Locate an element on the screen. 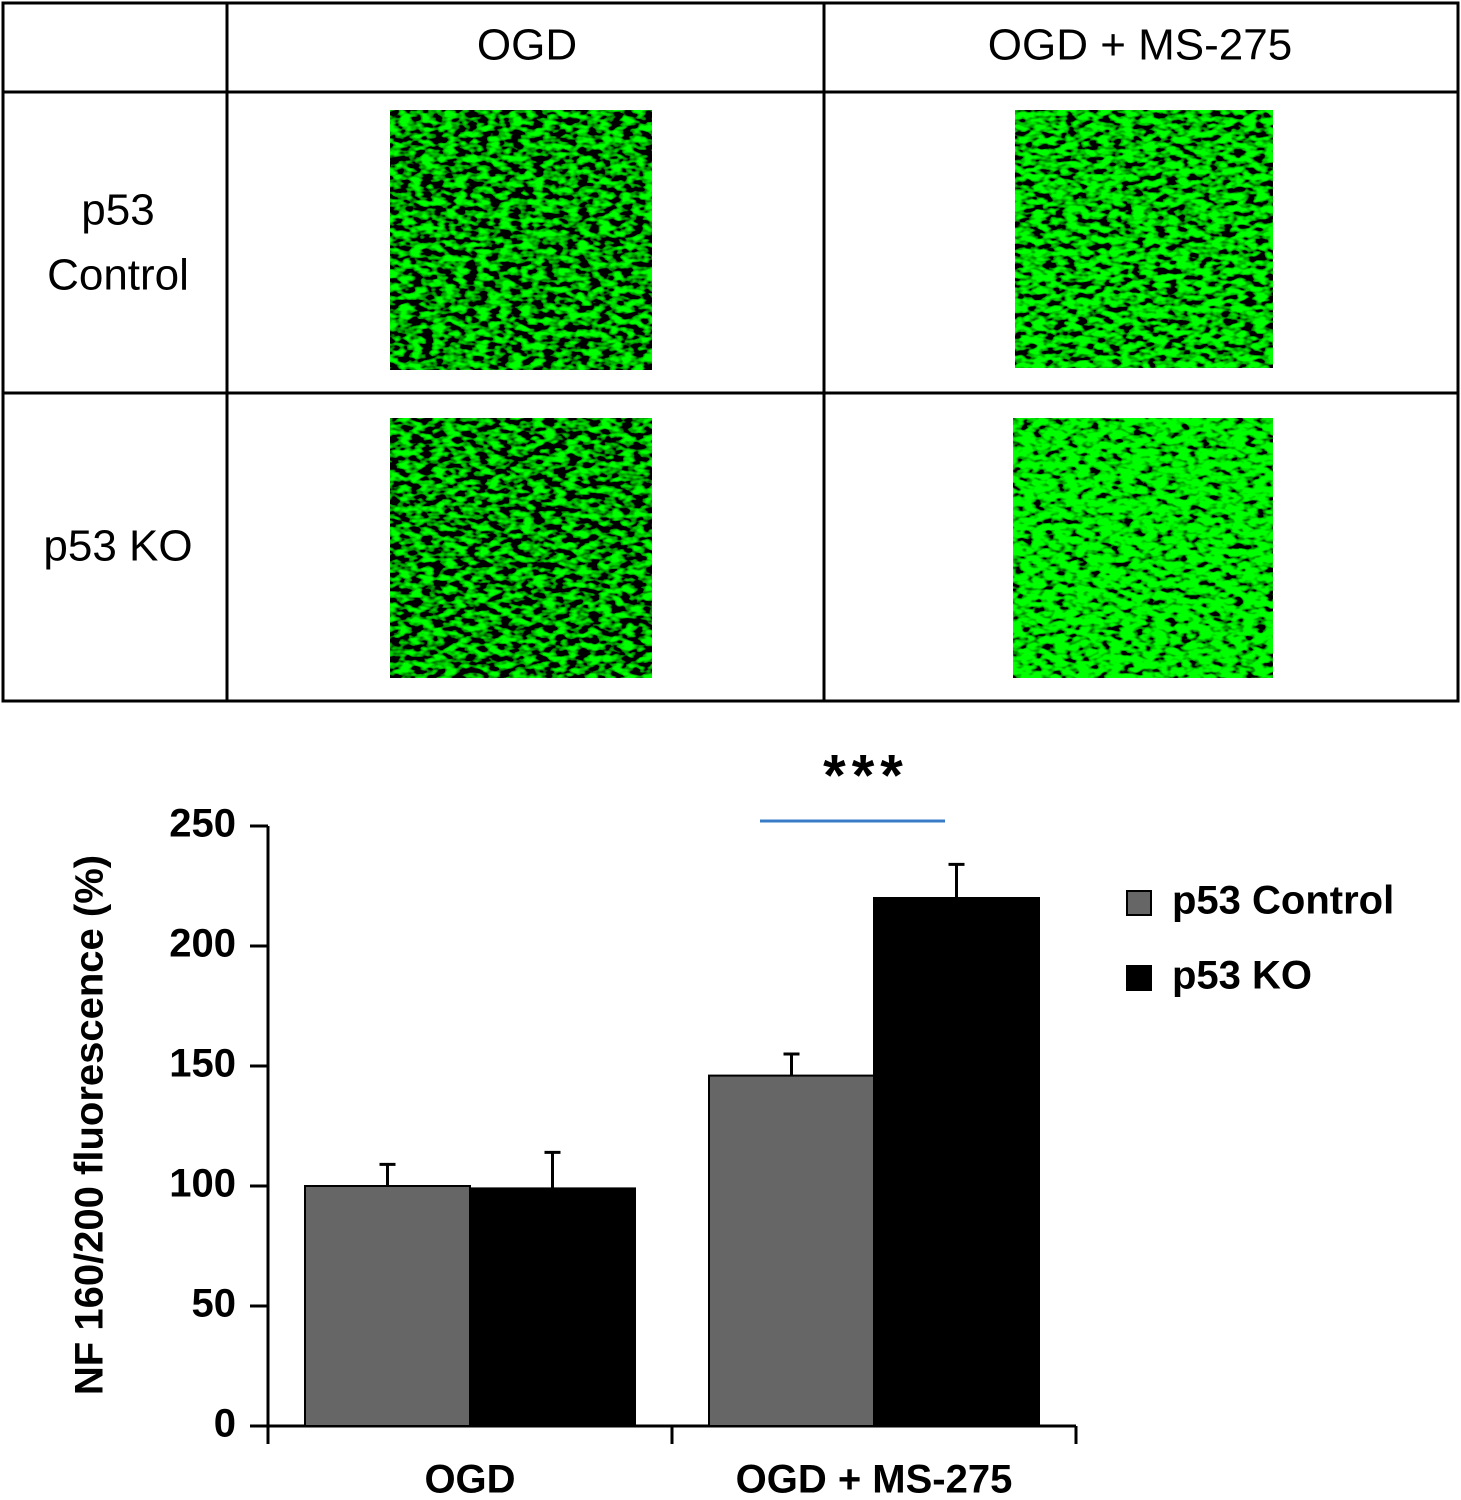 Image resolution: width=1461 pixels, height=1500 pixels. column-header: OGD is located at coordinates (527, 45).